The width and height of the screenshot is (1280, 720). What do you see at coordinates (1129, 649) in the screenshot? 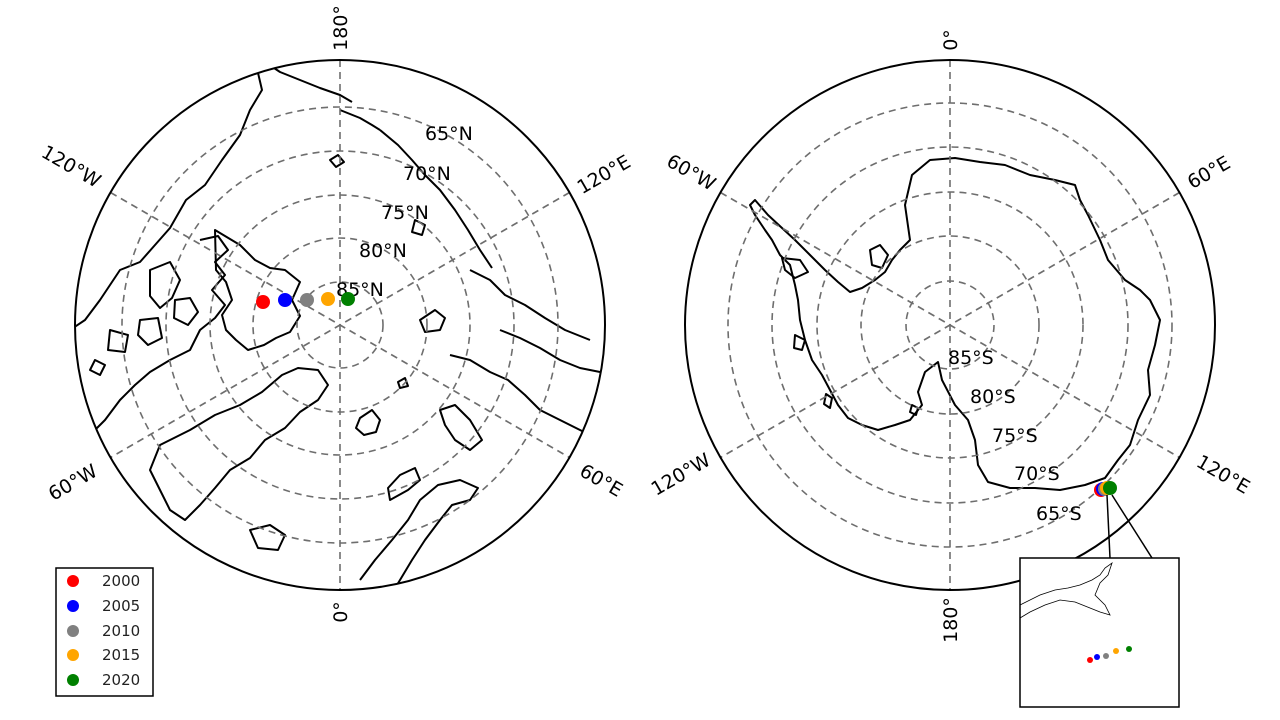
I see `inset-point-2020` at bounding box center [1129, 649].